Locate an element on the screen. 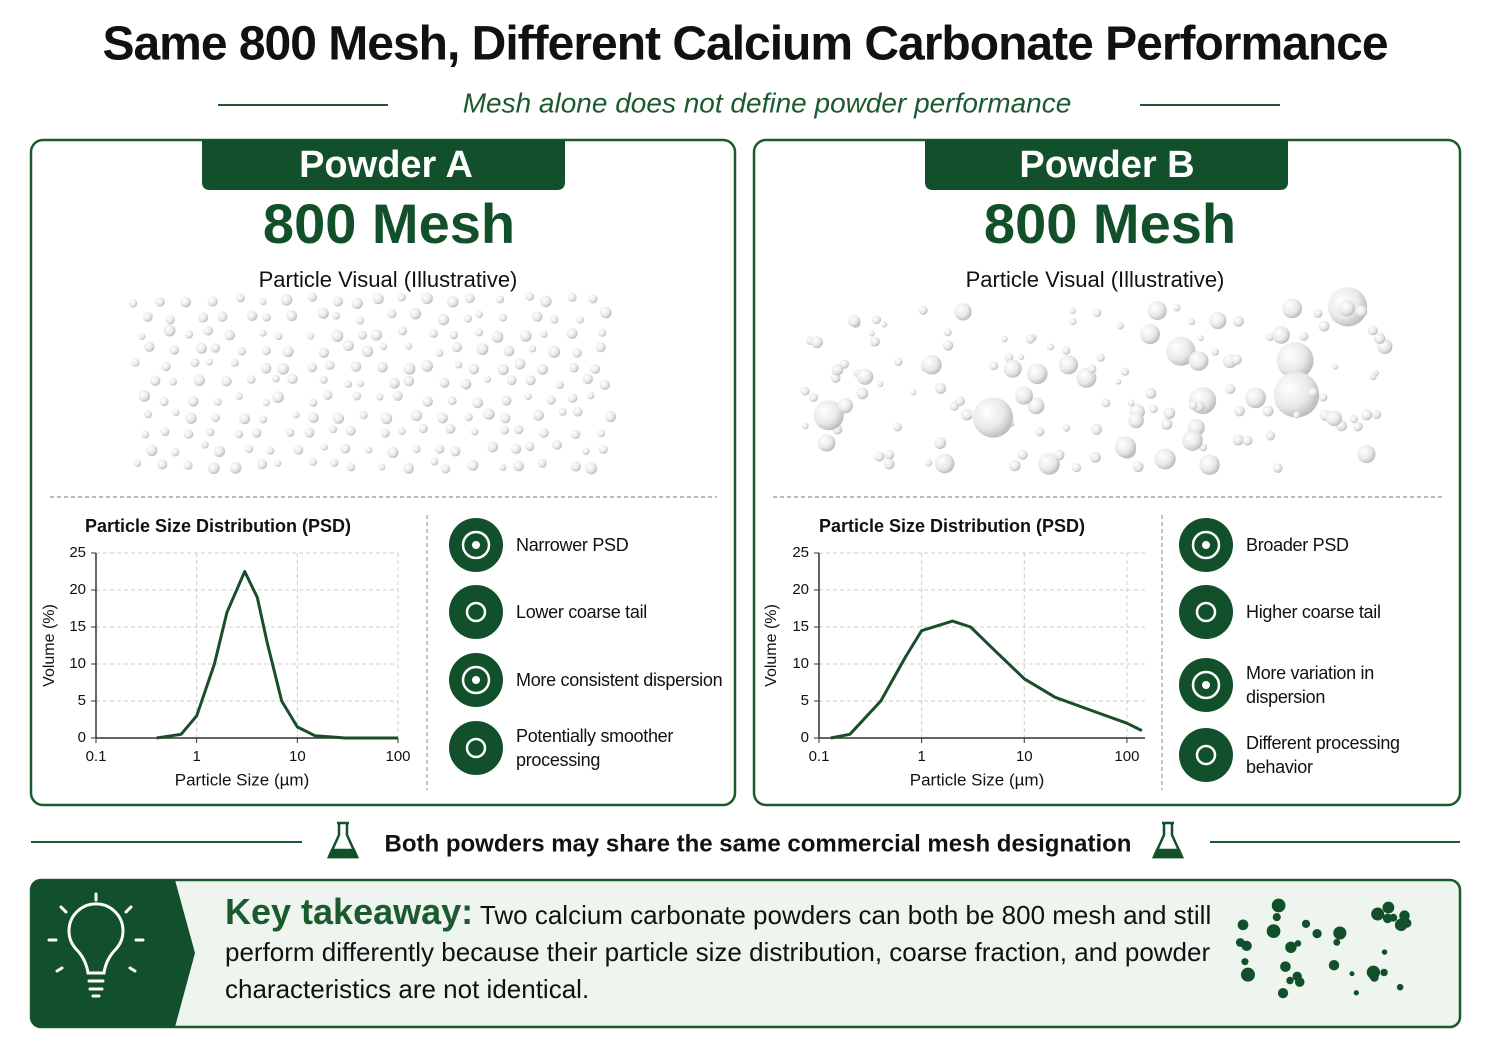  x-tick-label: 1 is located at coordinates (196, 756).